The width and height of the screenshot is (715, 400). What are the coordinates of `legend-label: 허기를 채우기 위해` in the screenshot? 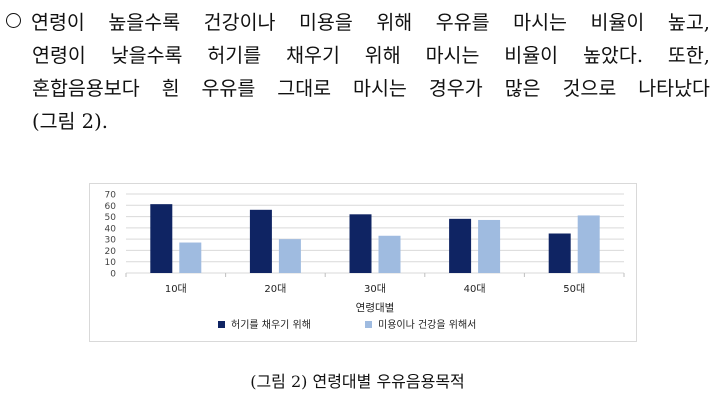 It's located at (271, 324).